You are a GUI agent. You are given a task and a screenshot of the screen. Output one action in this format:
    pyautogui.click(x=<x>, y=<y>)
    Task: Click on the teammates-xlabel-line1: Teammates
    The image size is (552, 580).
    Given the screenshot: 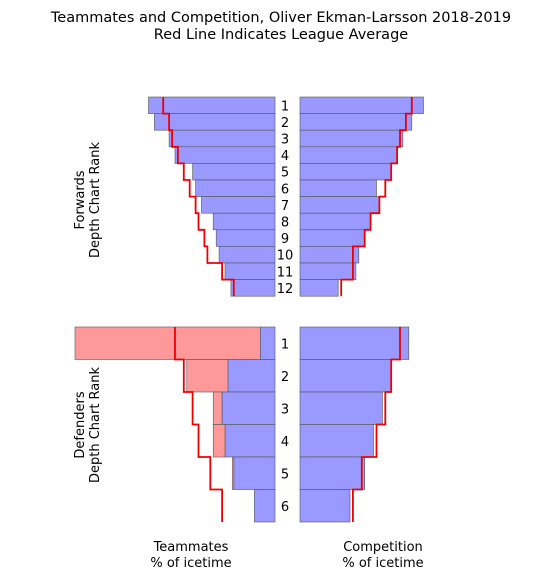 What is the action you would take?
    pyautogui.click(x=191, y=547)
    